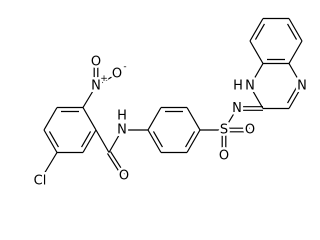  I want to click on atom-charge: +, so click(104, 79).